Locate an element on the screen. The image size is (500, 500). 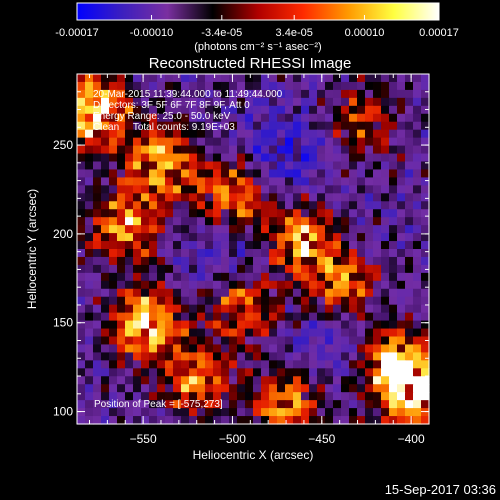
annotation-detectors: Detectors: 3F 5F 6F 7F 8F 9F, Att 0 is located at coordinates (171, 105).